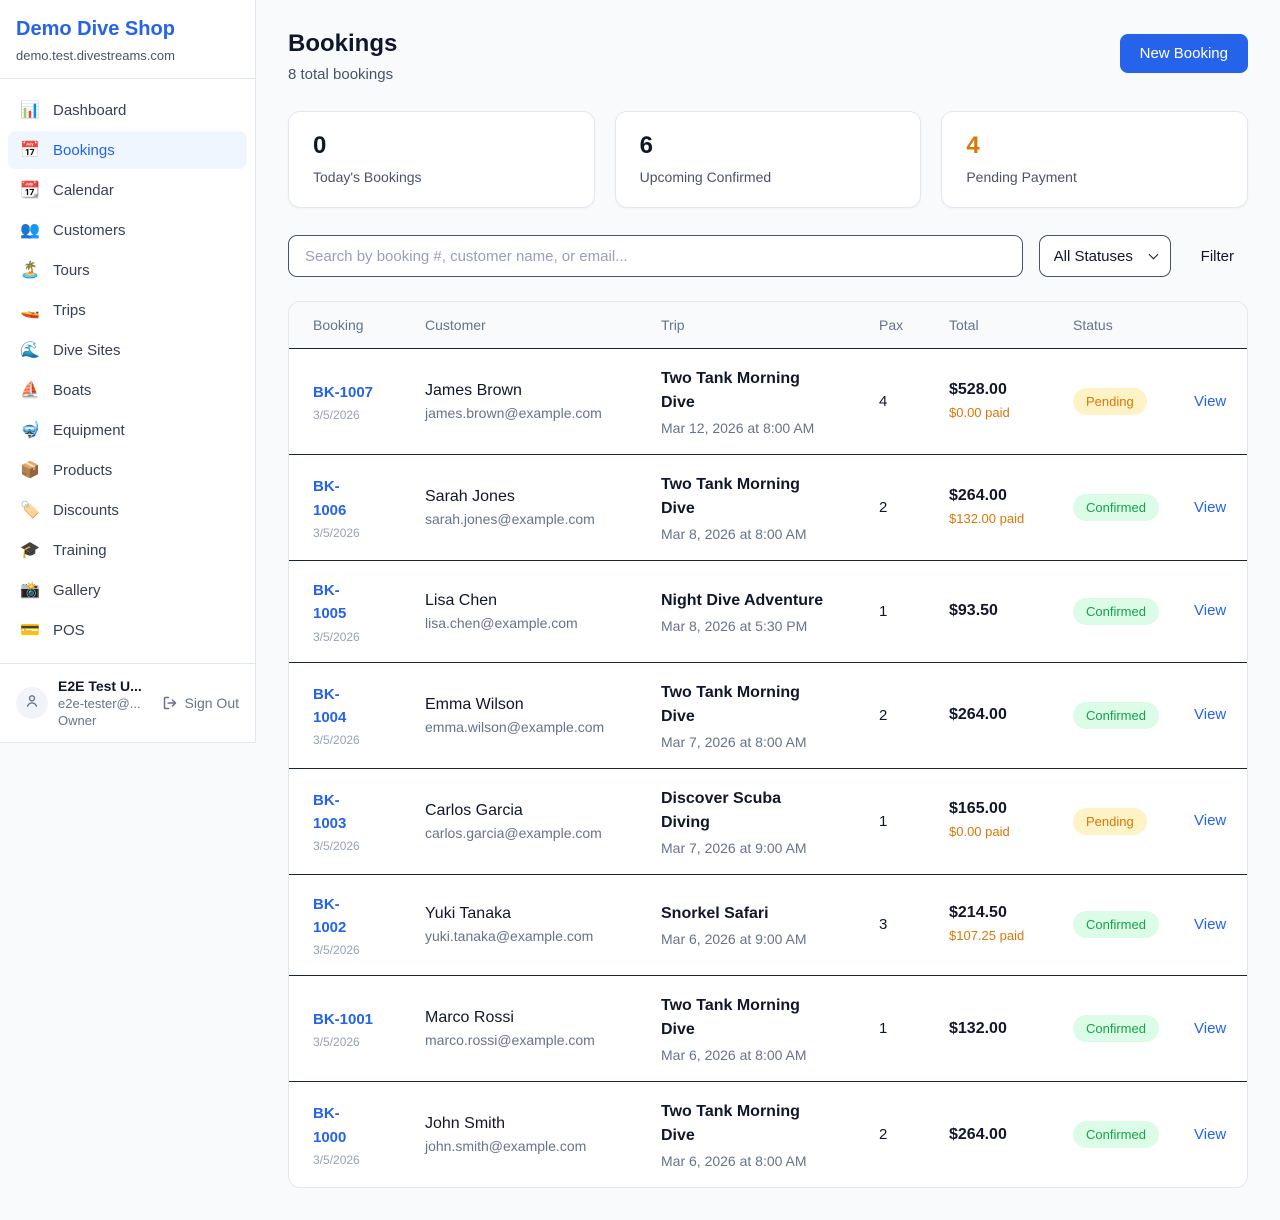 This screenshot has width=1280, height=1220. Describe the element at coordinates (127, 39) in the screenshot. I see `sidebar-header: Demo Dive Shop demo.test.divestreams.com` at that location.